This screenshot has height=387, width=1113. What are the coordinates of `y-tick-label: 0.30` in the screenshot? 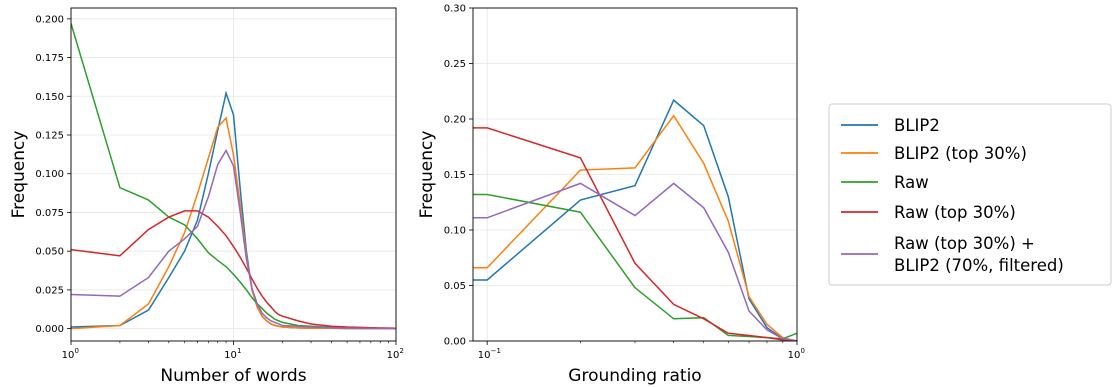 It's located at (455, 9).